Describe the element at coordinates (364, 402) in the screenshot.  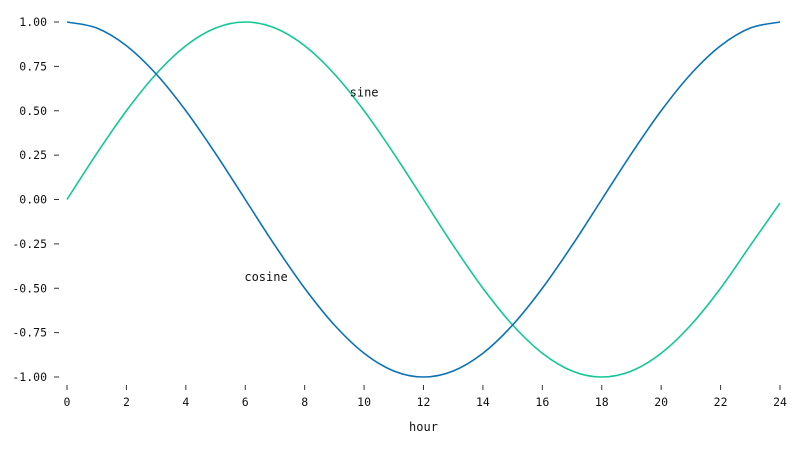
I see `x-tick-label: 10` at that location.